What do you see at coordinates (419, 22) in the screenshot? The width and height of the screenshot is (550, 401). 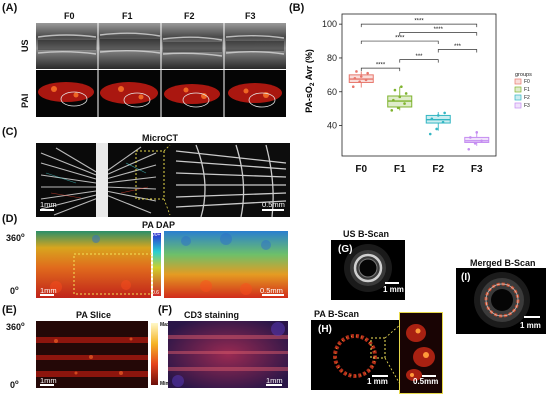 I see `chart-significance-label-0: ****` at bounding box center [419, 22].